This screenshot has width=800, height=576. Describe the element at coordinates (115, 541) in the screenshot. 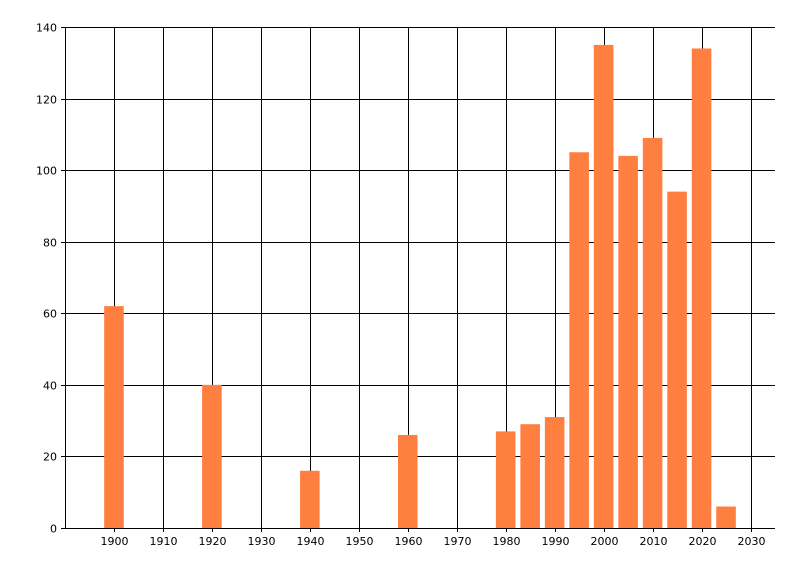

I see `x-tick-label: 1900` at that location.